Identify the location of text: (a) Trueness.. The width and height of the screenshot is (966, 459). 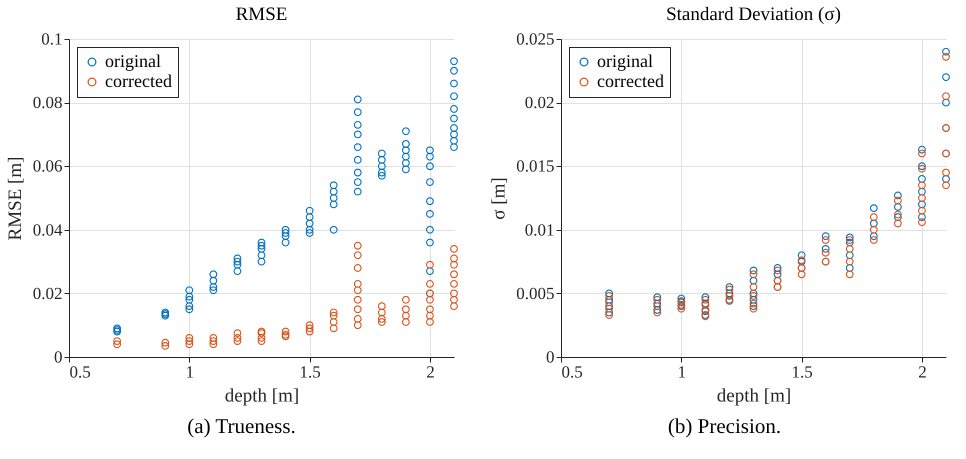
(241, 426).